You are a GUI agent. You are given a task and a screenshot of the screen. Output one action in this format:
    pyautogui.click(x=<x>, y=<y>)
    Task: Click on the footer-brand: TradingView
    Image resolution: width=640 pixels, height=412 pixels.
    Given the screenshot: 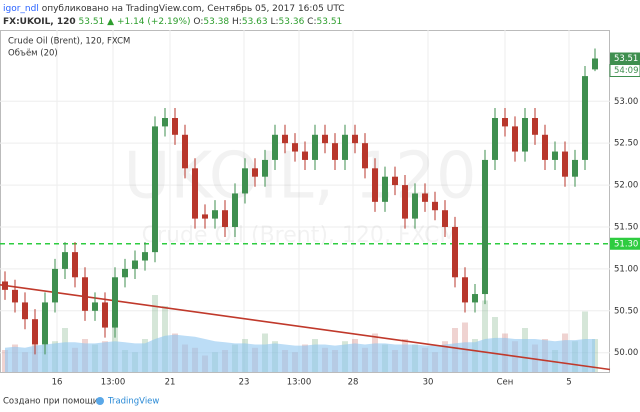 What is the action you would take?
    pyautogui.click(x=133, y=402)
    